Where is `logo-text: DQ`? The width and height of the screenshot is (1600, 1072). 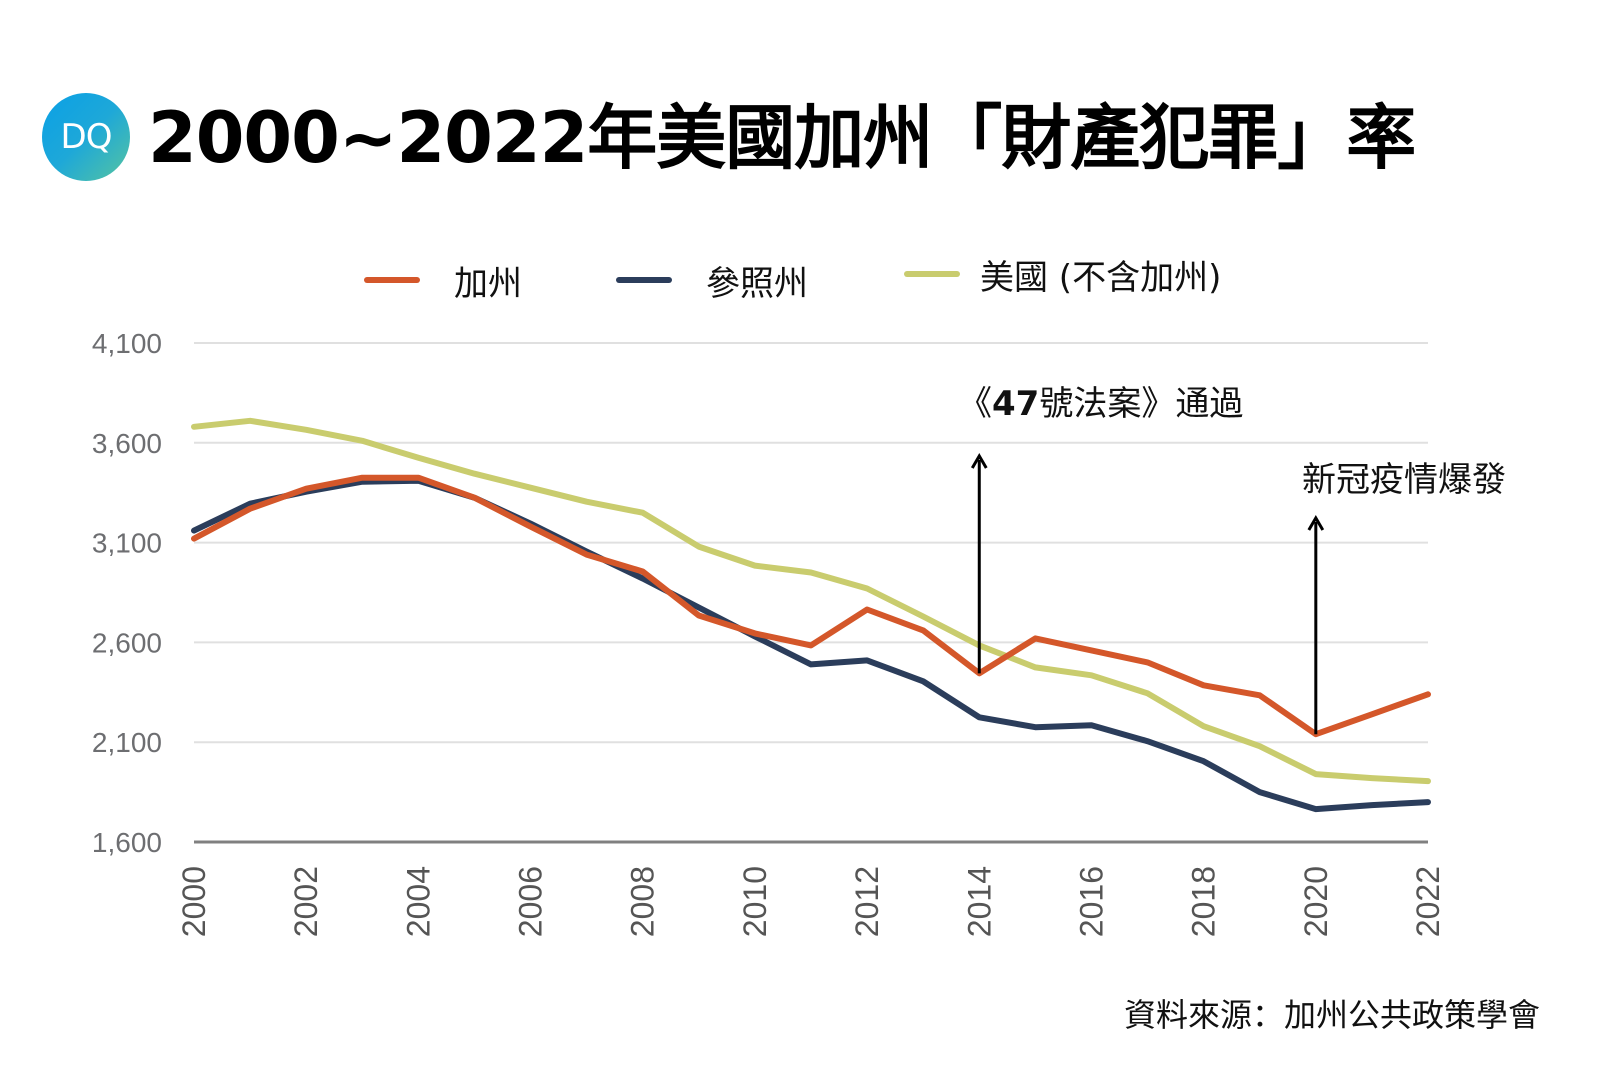 logo-text: DQ is located at coordinates (86, 137).